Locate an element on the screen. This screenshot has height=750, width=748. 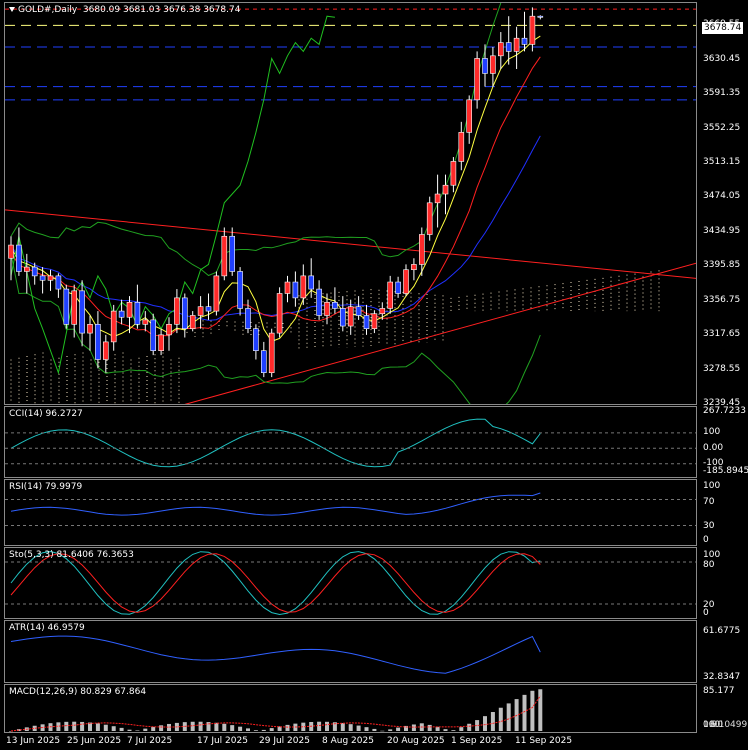
atr-axis: 61.6775 32.8347 is located at coordinates (724, 651).